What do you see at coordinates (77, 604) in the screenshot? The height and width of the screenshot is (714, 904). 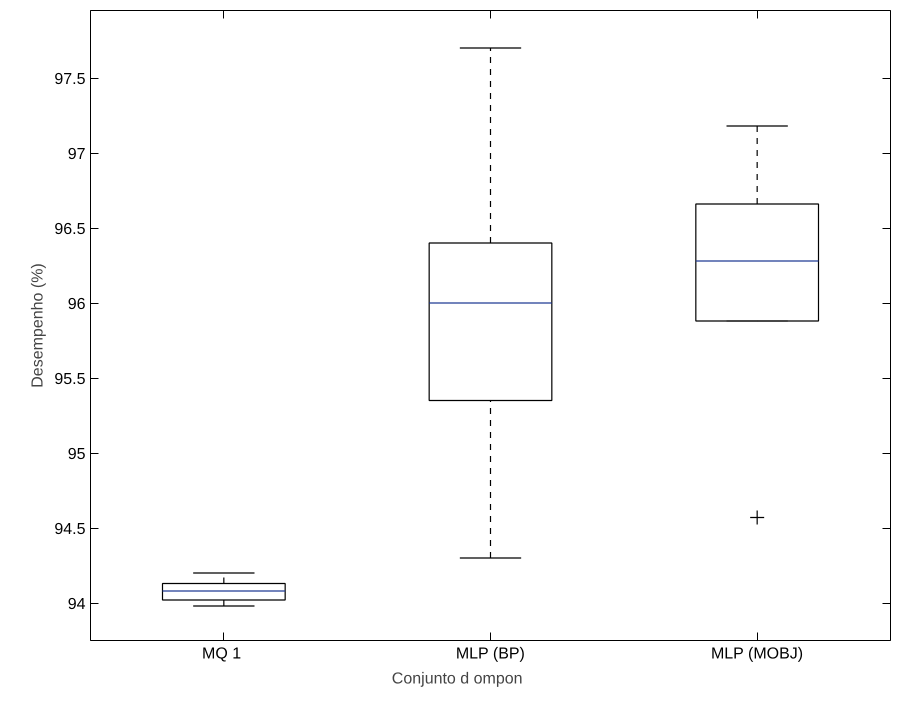 I see `y-tick-label: 94` at bounding box center [77, 604].